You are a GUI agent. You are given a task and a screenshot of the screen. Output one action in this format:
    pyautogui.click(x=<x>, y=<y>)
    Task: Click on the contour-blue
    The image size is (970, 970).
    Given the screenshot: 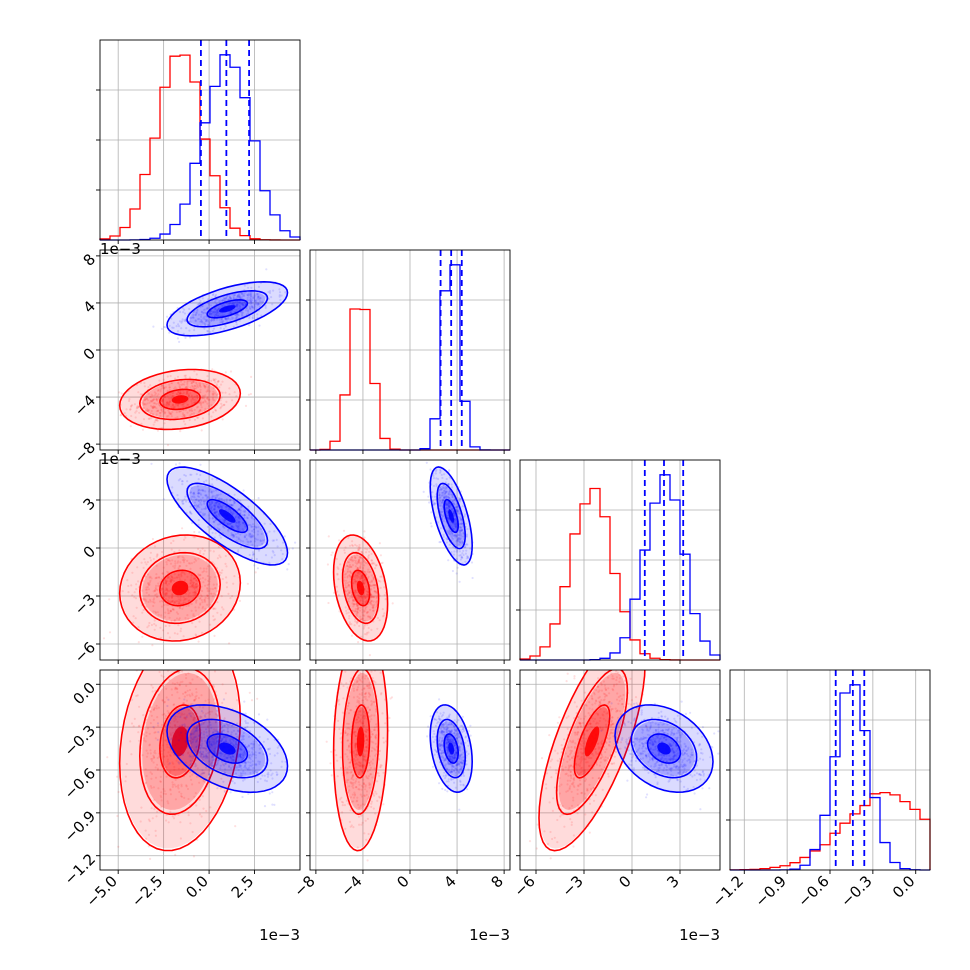 What is the action you would take?
    pyautogui.click(x=227, y=308)
    